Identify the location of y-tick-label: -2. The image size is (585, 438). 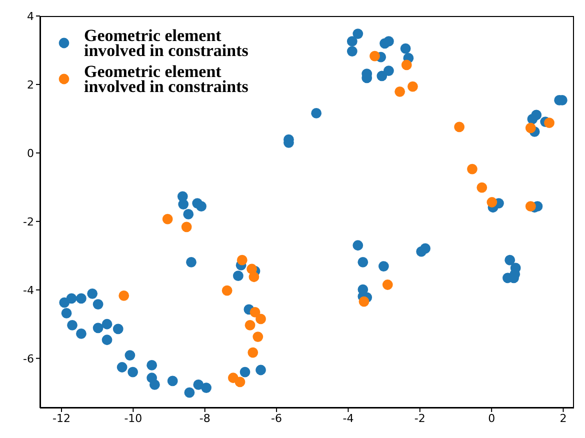
(28, 221).